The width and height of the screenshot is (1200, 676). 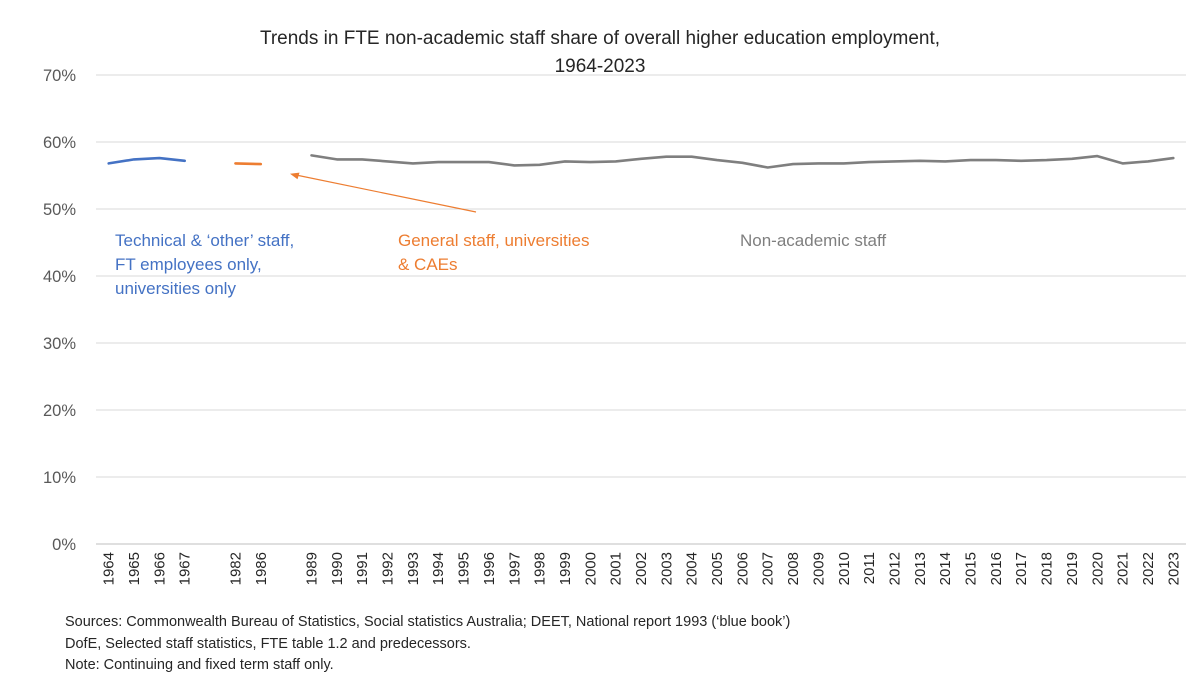 I want to click on x-tick-label: 2009, so click(x=818, y=568).